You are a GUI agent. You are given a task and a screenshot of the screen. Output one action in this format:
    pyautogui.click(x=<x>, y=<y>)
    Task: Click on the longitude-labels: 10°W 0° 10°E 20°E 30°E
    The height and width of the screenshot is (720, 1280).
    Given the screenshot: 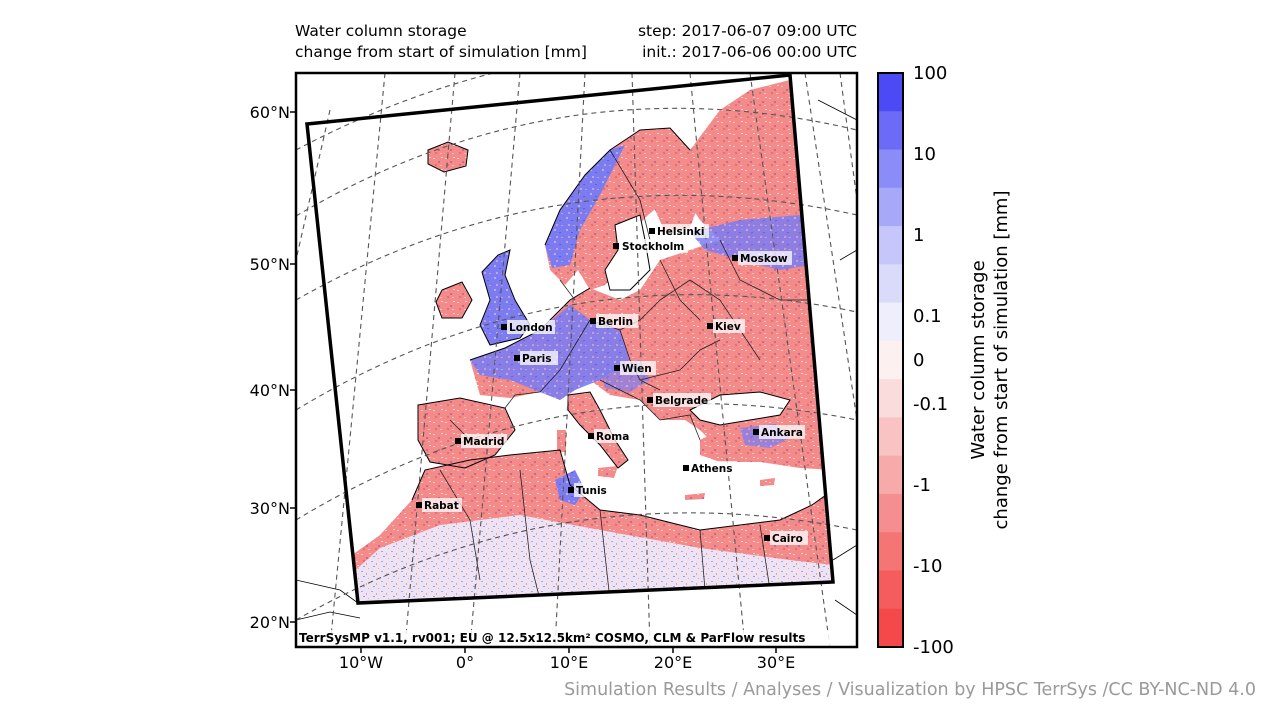 What is the action you would take?
    pyautogui.click(x=567, y=659)
    